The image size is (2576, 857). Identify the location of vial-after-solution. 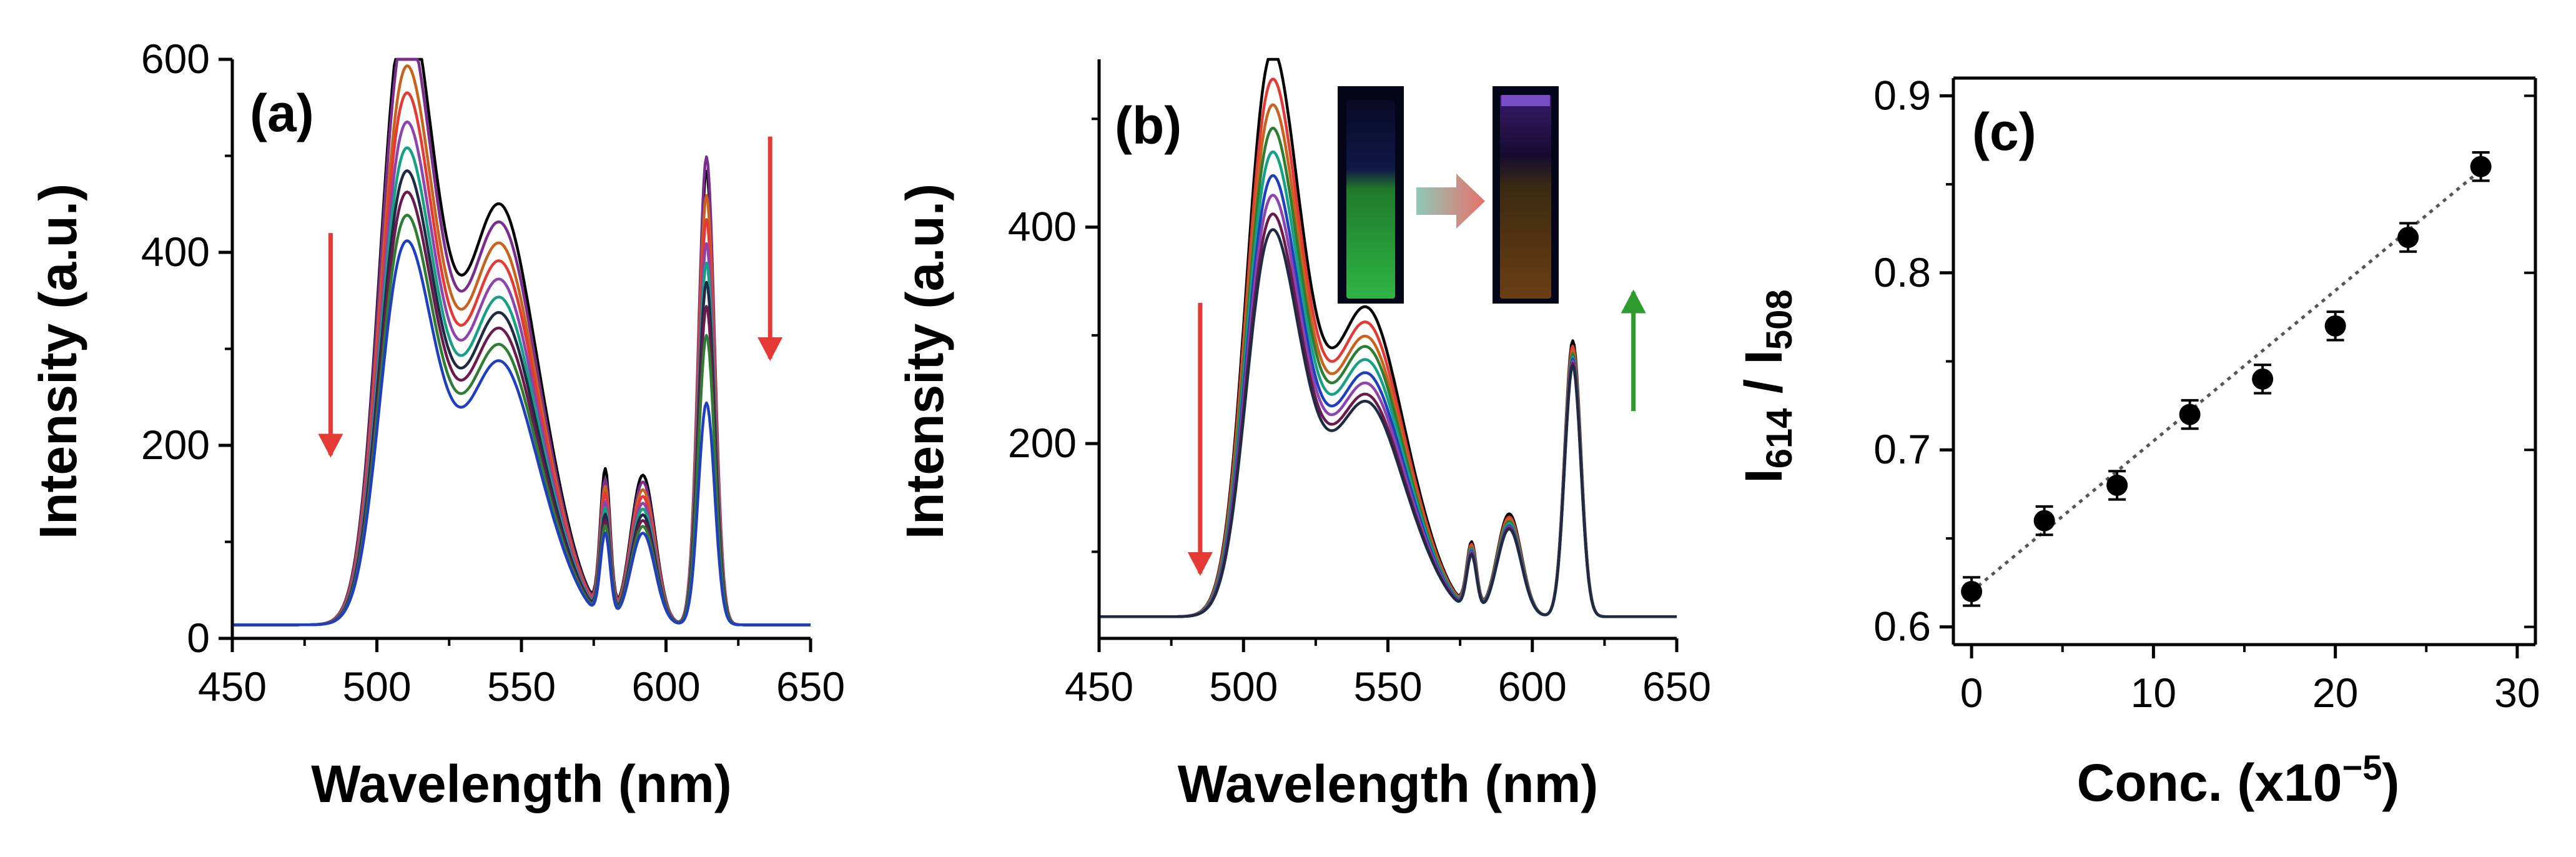
(1525, 197).